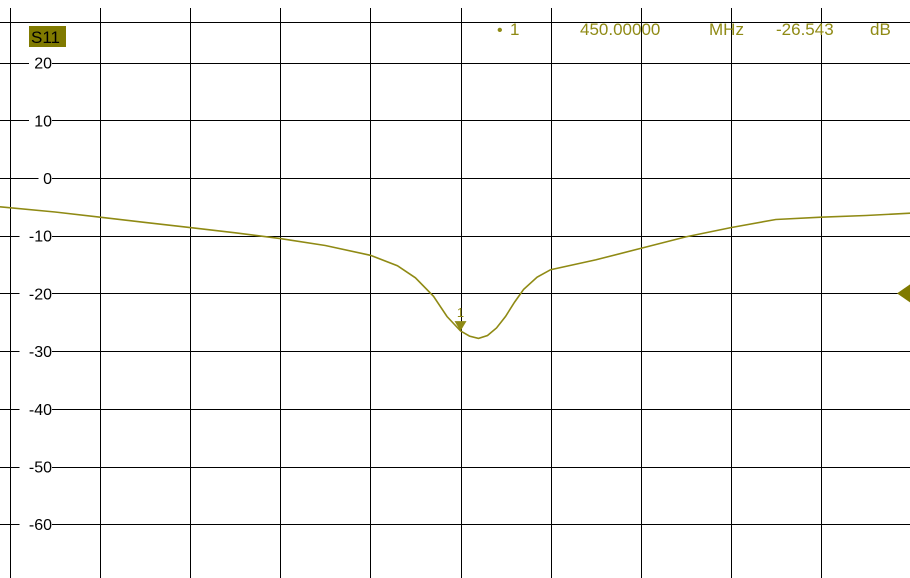 The width and height of the screenshot is (910, 578). I want to click on trace-label: S11, so click(45, 37).